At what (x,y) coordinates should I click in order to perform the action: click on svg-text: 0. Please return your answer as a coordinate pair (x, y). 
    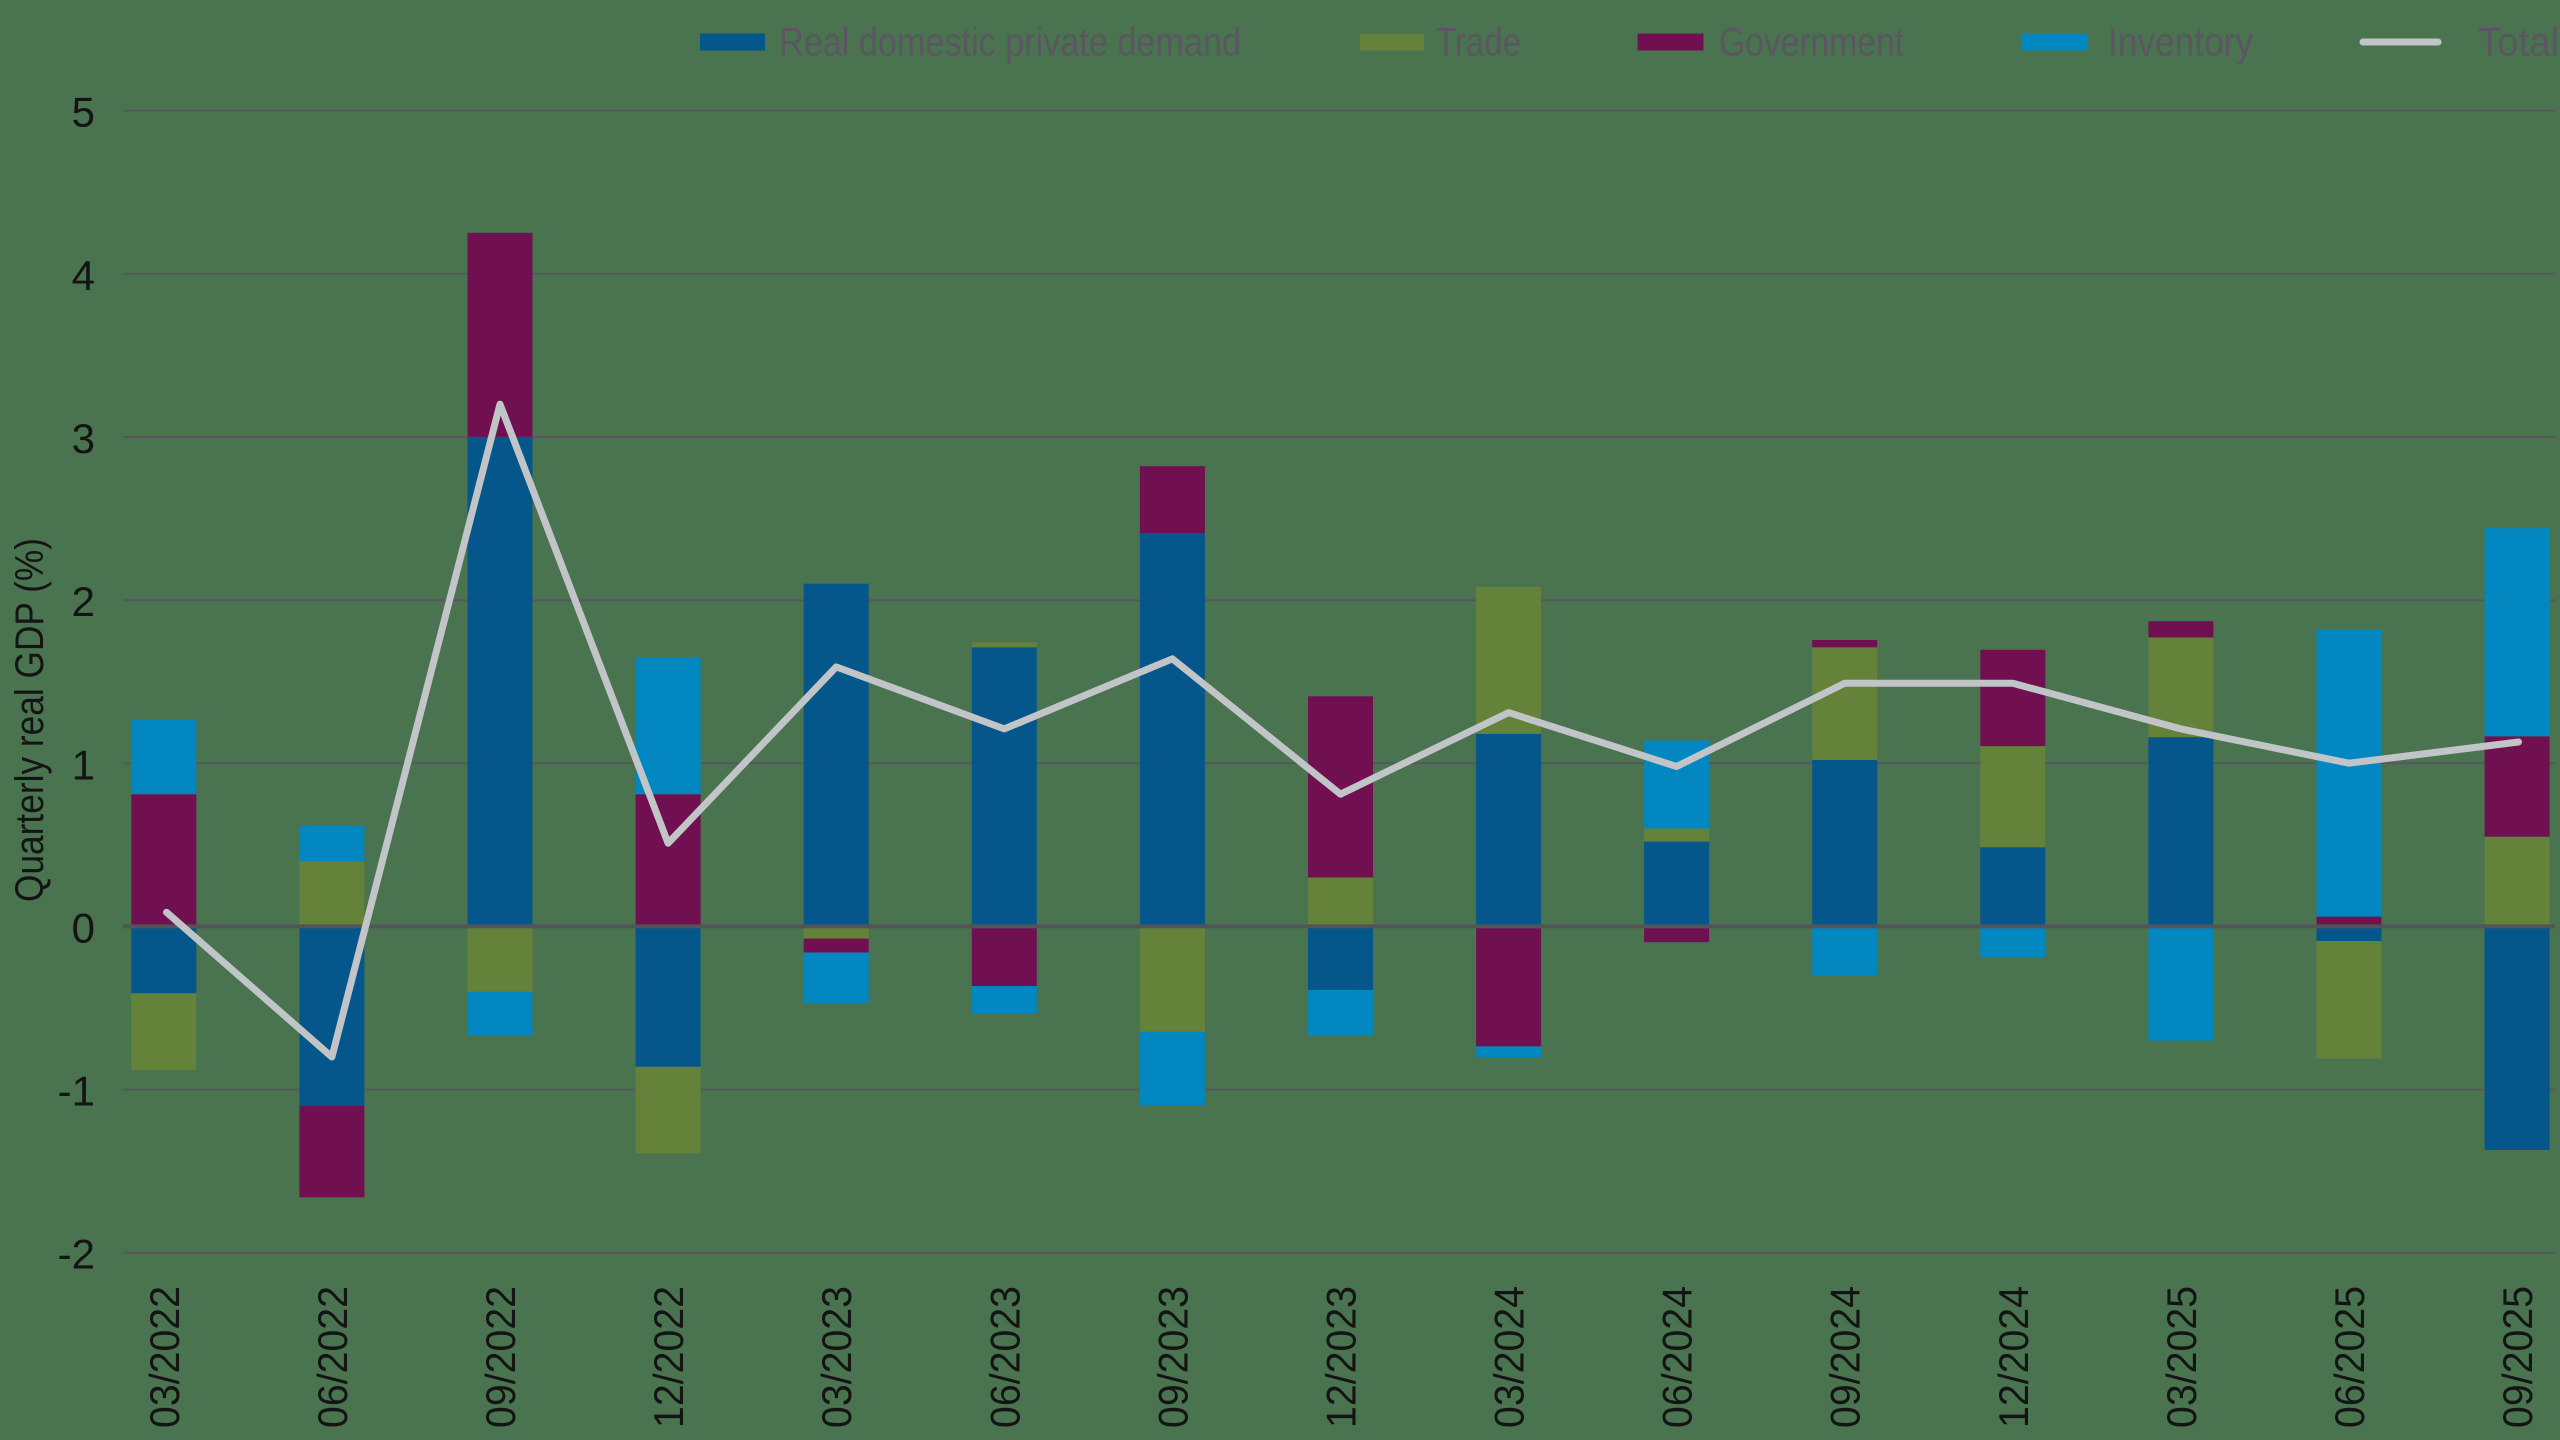
    Looking at the image, I should click on (83, 927).